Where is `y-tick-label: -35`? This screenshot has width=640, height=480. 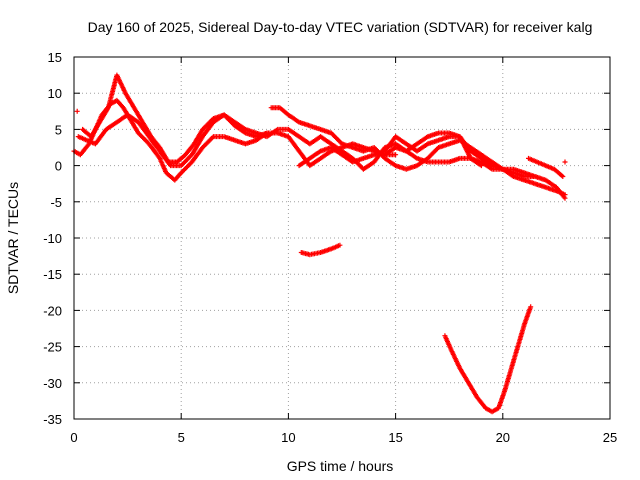
y-tick-label: -35 is located at coordinates (52, 419).